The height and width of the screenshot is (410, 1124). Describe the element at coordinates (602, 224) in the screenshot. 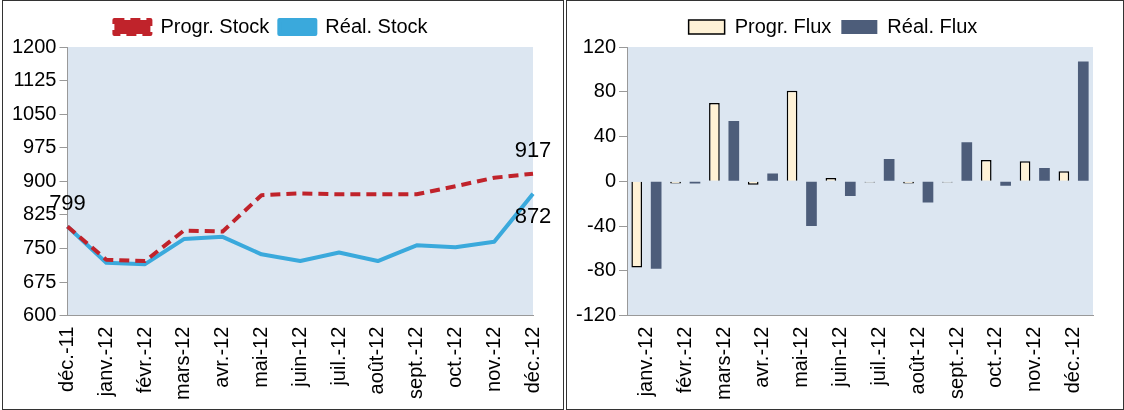

I see `y-tick-label: -40` at that location.